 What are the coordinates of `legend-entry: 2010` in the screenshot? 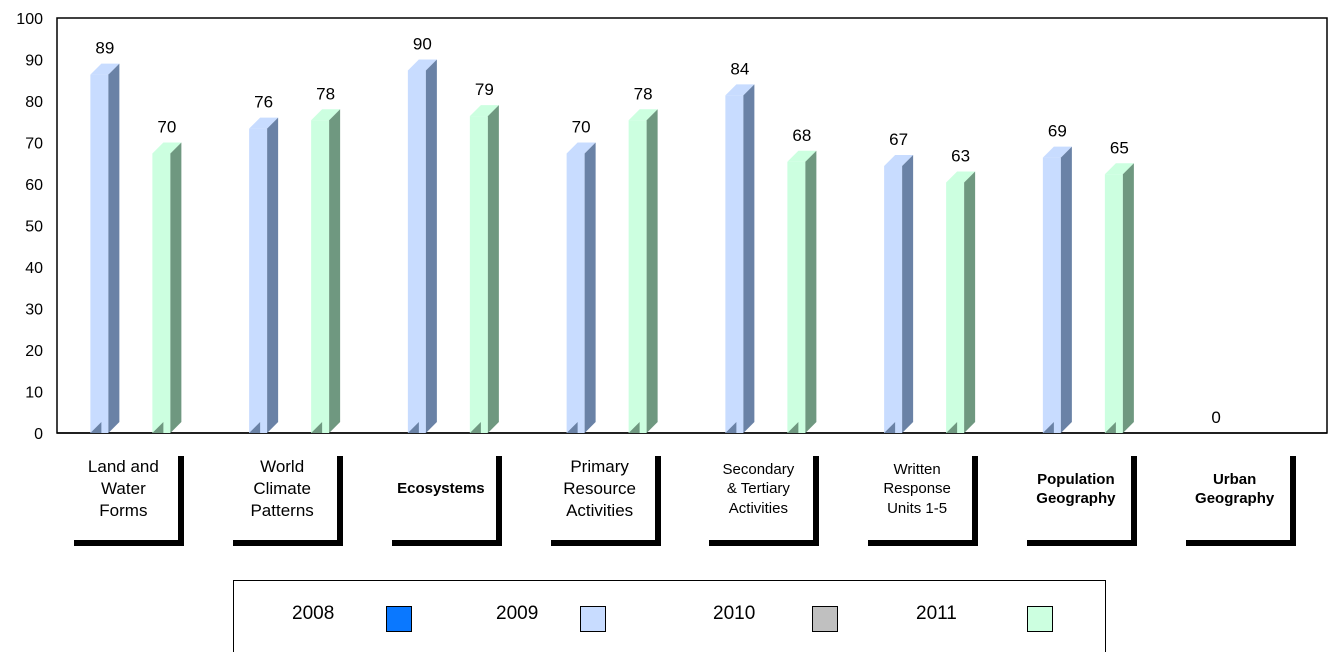 It's located at (734, 614).